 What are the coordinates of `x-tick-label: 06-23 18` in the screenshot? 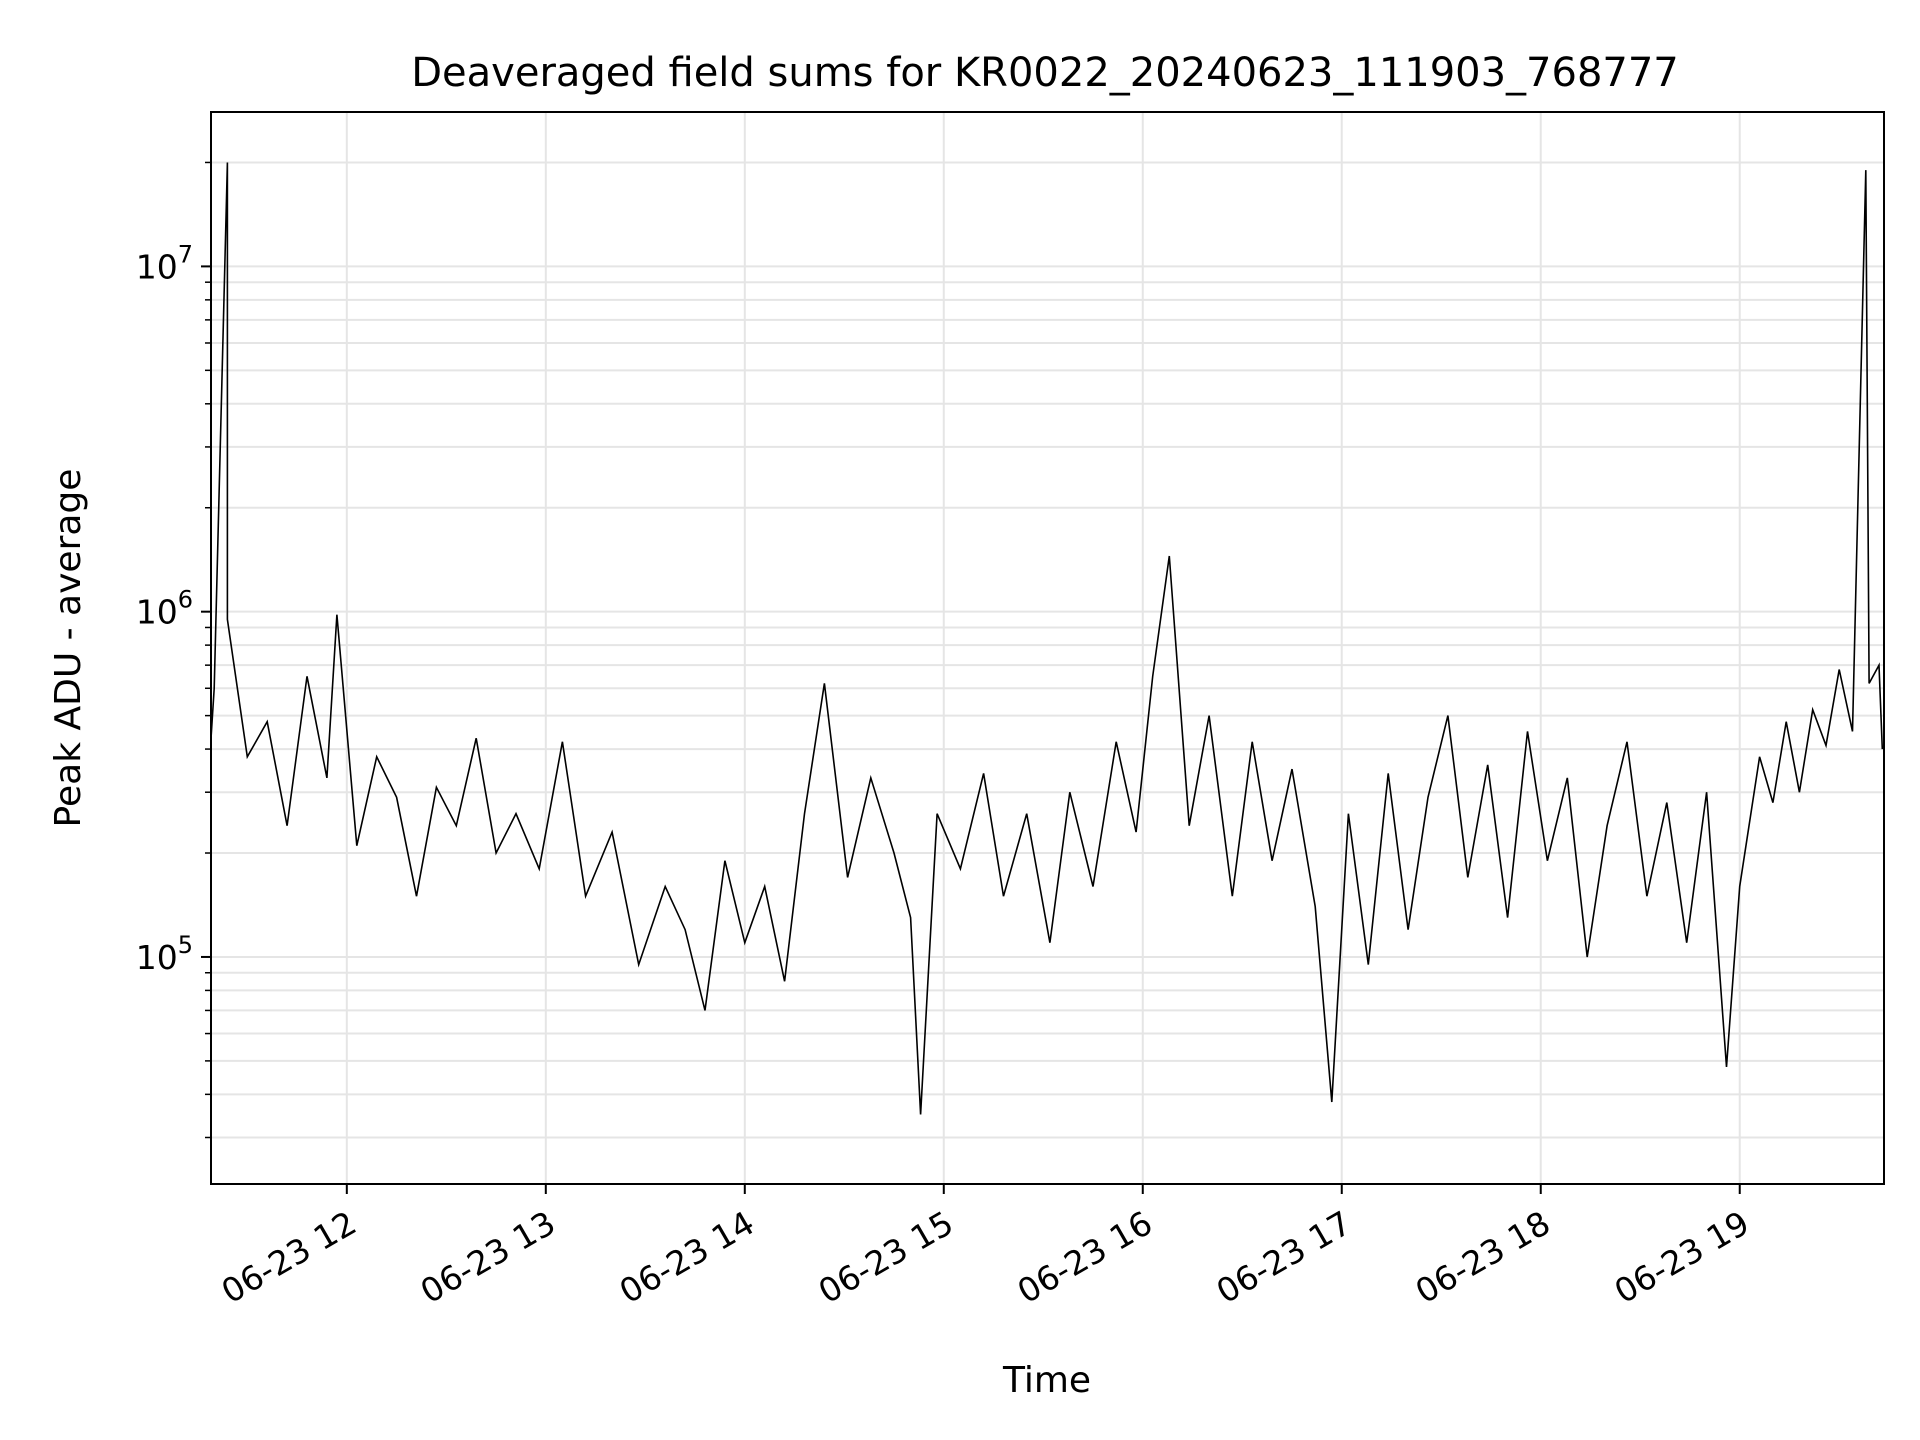 It's located at (1483, 1257).